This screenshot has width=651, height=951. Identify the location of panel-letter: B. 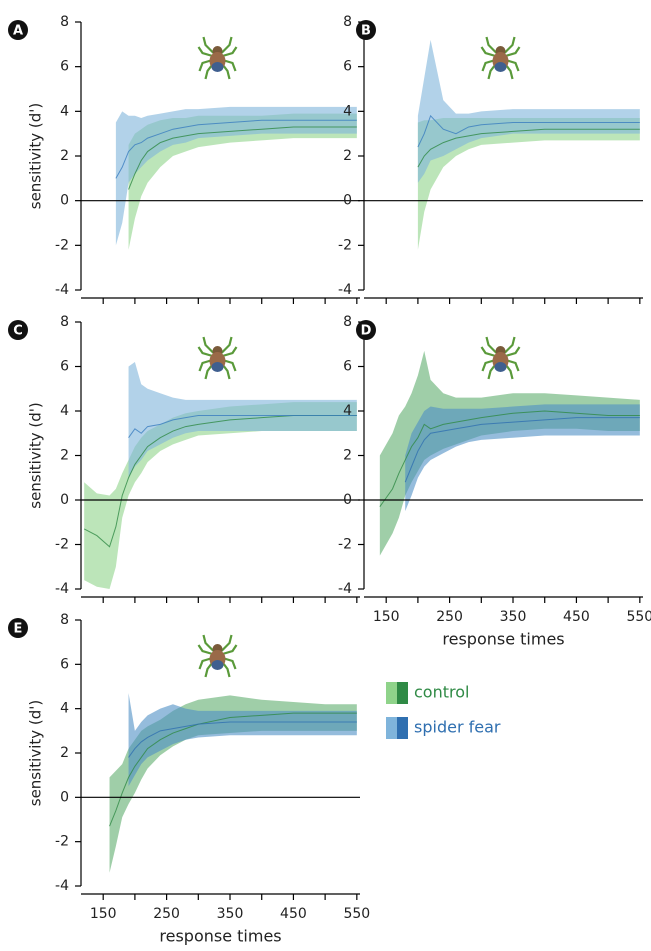
(366, 31).